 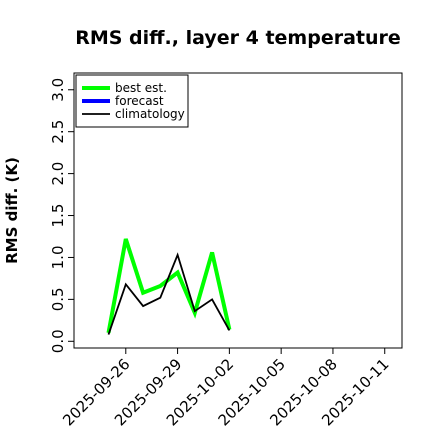 I want to click on y-axis-ticks: 0.0 0.5 1.0 1.5 2.0 2.5 3.0, so click(x=61, y=215).